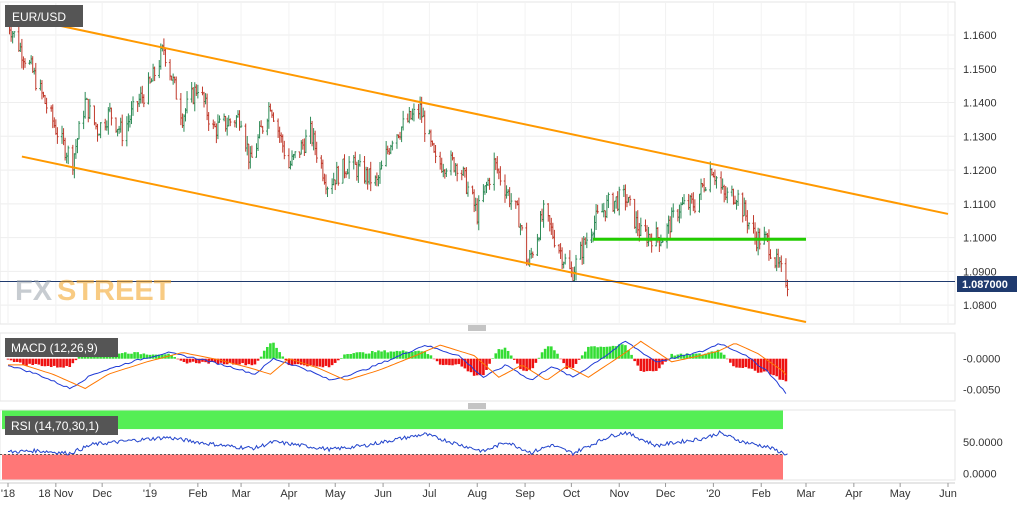  Describe the element at coordinates (55, 426) in the screenshot. I see `rsi-label: RSI (14,70,30,1)` at that location.